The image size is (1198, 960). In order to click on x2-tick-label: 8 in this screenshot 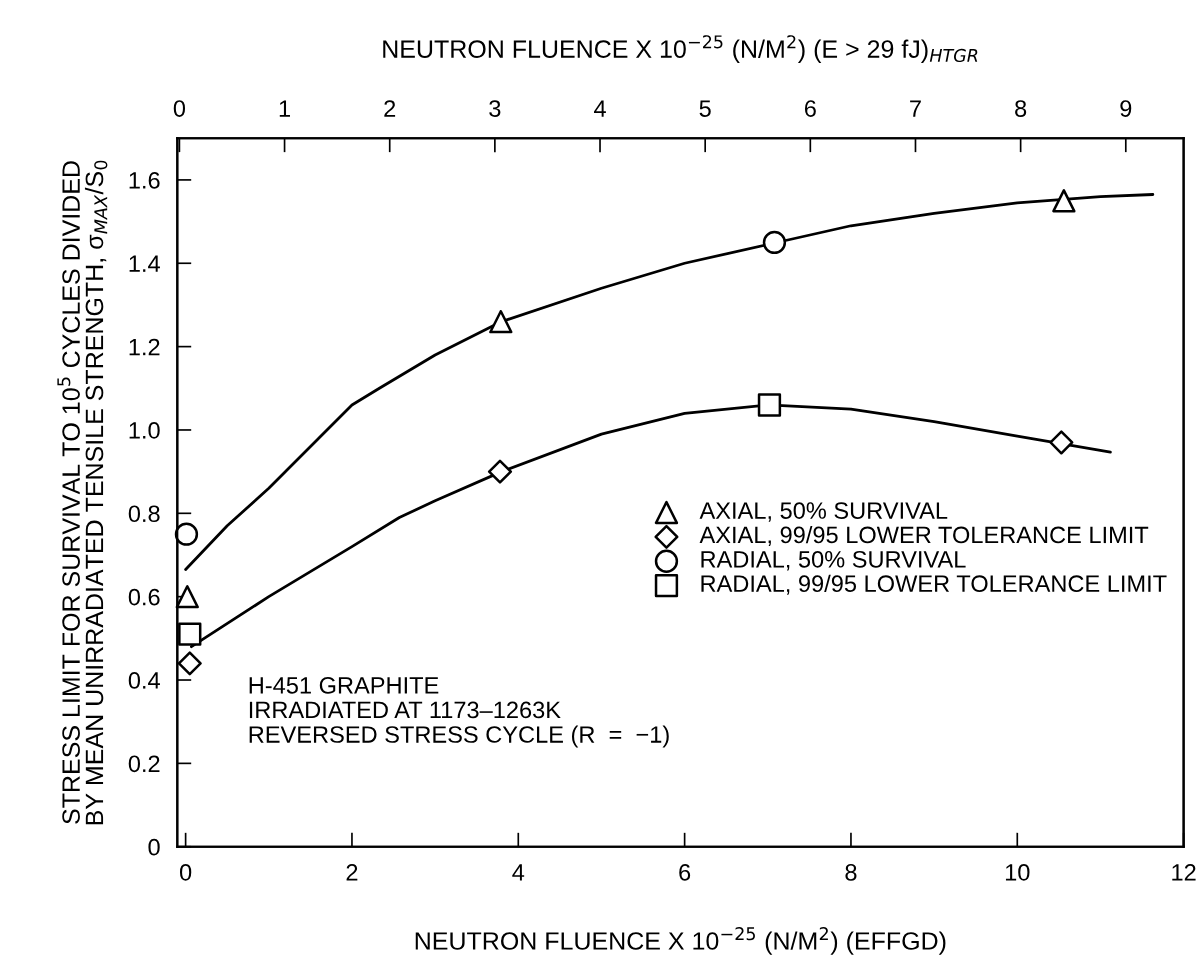, I will do `click(1021, 108)`.